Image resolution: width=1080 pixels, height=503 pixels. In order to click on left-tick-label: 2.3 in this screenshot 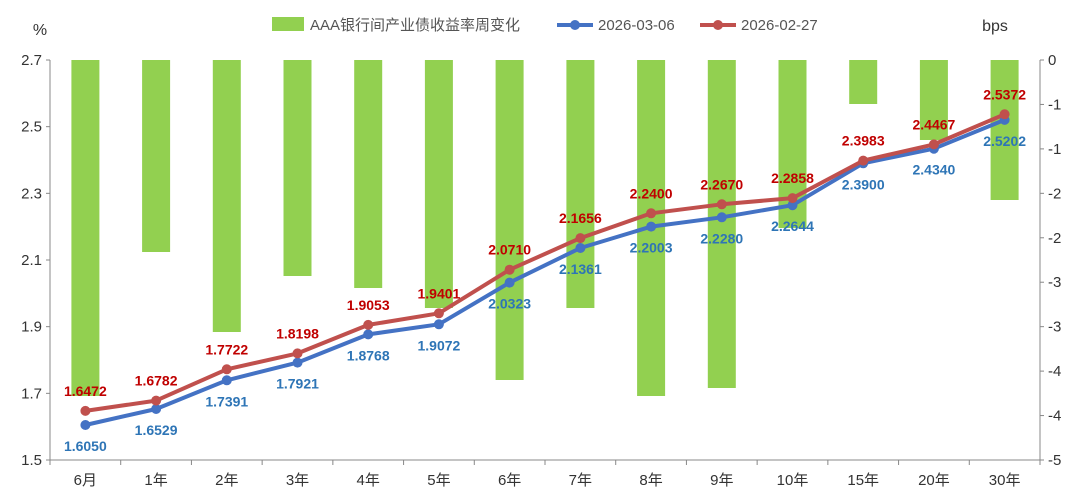, I will do `click(31, 193)`.